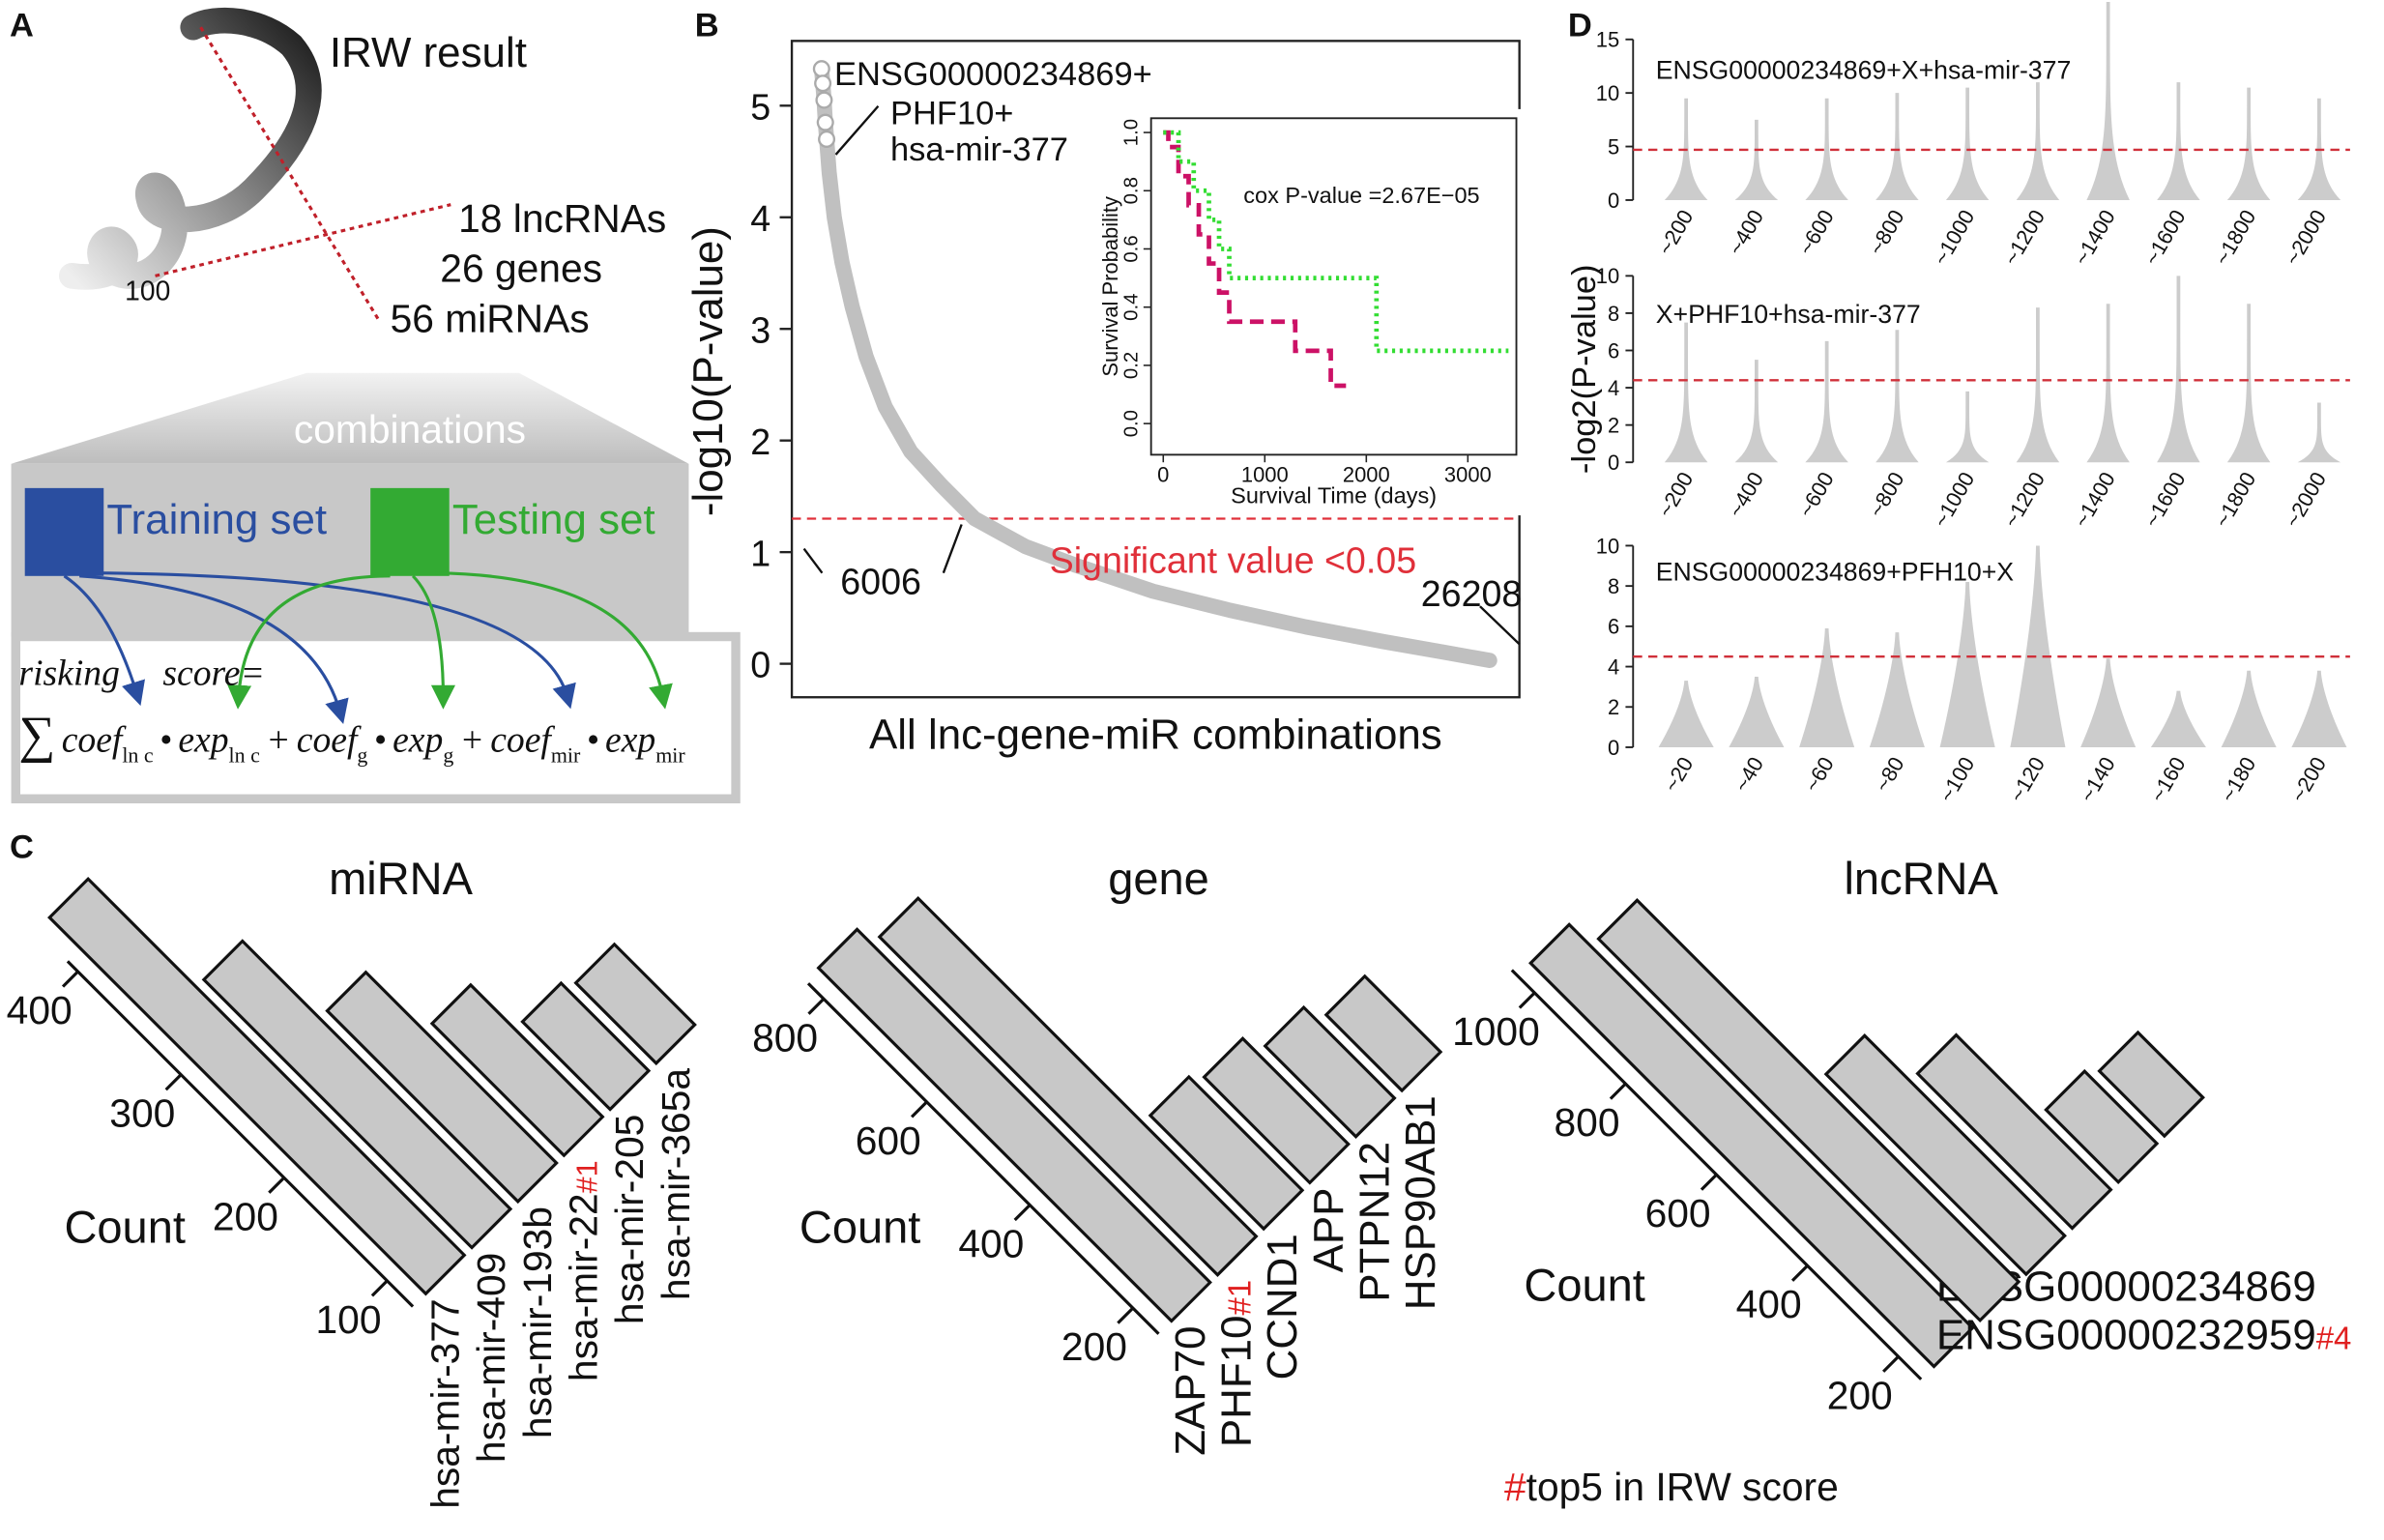 Image resolution: width=2384 pixels, height=1540 pixels. What do you see at coordinates (1240, 1298) in the screenshot?
I see `top5-marker: #1` at bounding box center [1240, 1298].